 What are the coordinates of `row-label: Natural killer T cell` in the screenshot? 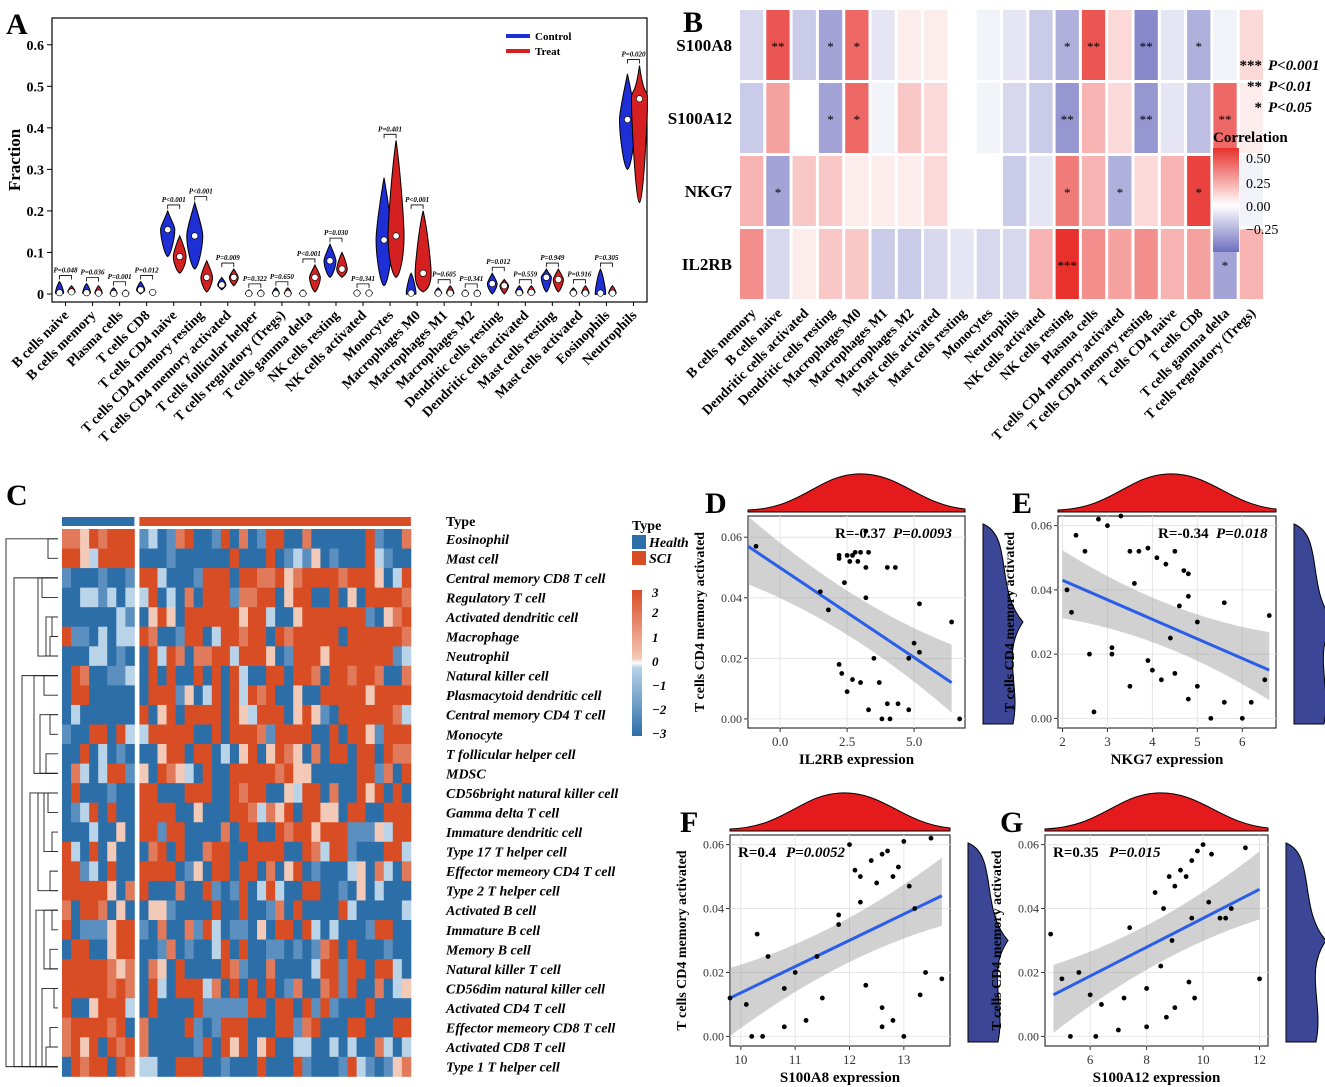 It's located at (503, 970).